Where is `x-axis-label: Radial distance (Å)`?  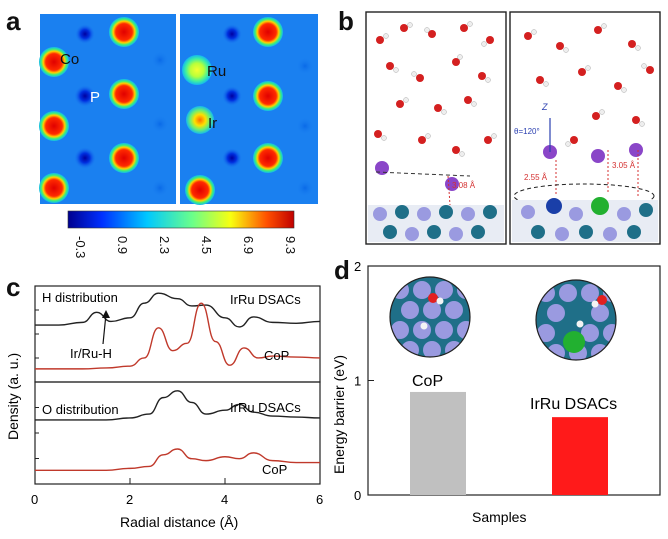
x-axis-label: Radial distance (Å) is located at coordinates (179, 522).